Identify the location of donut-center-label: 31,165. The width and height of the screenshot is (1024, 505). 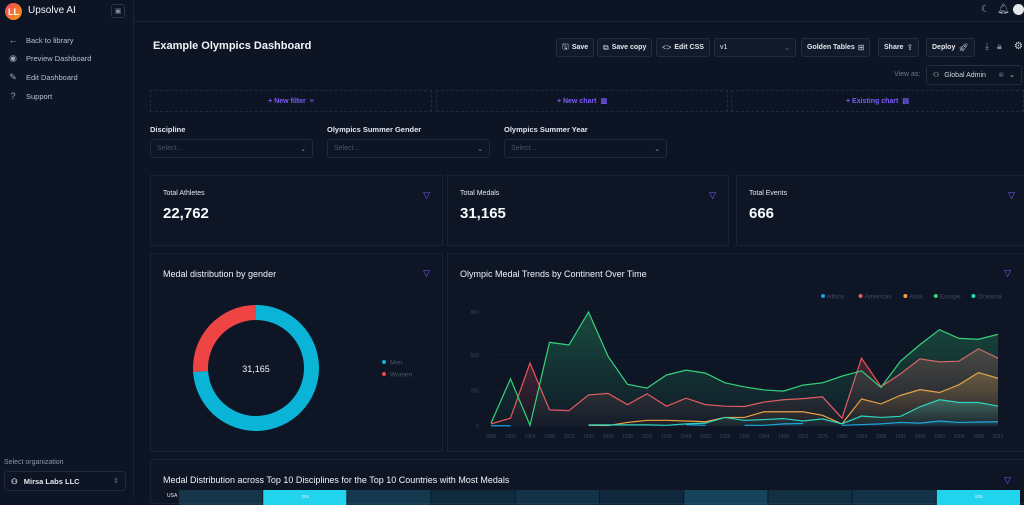
(256, 369).